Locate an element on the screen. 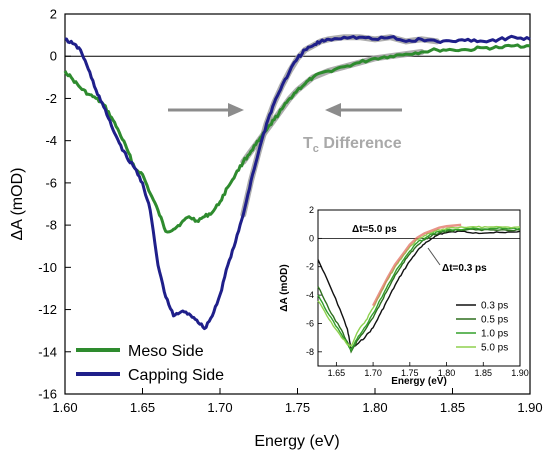 The width and height of the screenshot is (550, 460). inset-annotation-5ps: Δt=5.0 ps is located at coordinates (374, 229).